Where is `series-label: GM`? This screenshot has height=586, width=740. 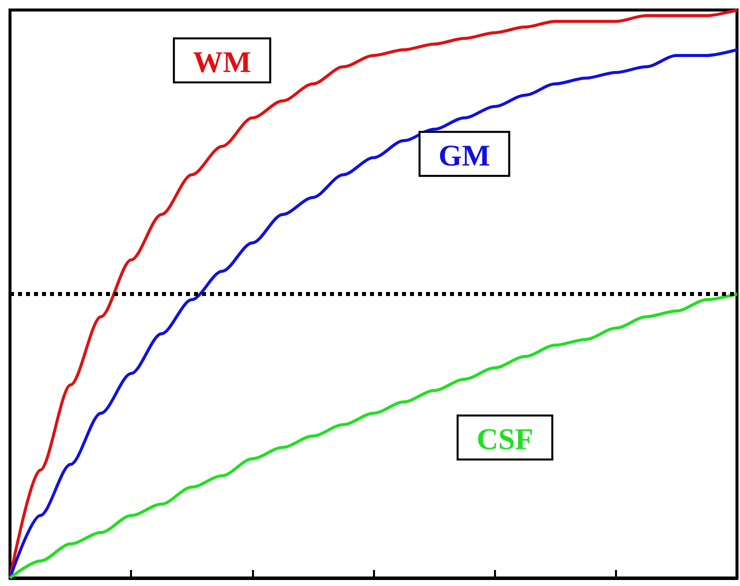 series-label: GM is located at coordinates (464, 155).